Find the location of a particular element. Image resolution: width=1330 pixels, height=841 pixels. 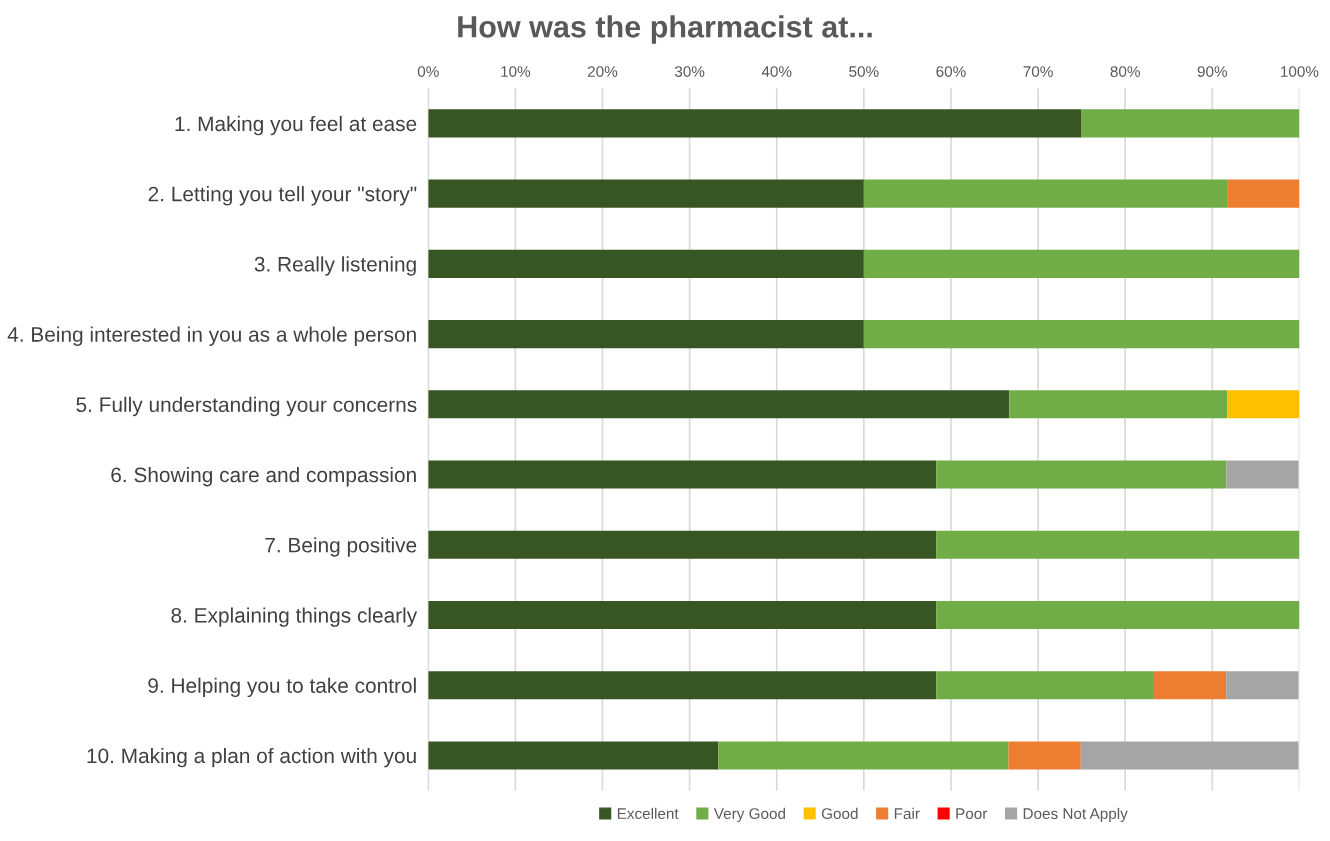

x-tick-label: 70% is located at coordinates (1038, 71).